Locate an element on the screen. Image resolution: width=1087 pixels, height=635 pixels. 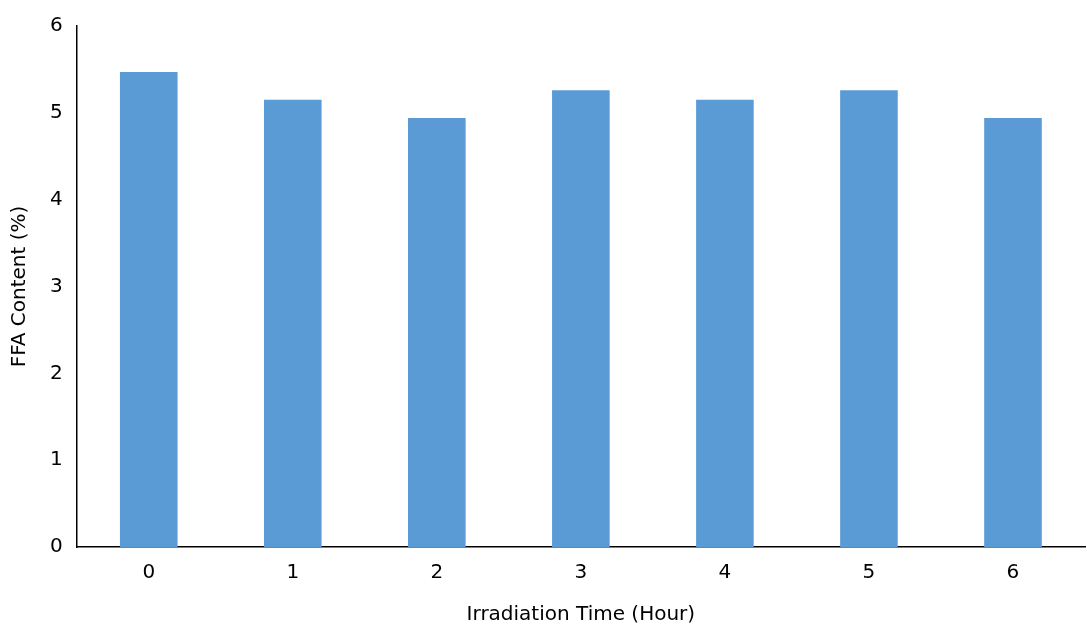
y-tick-label: 3 is located at coordinates (56, 284).